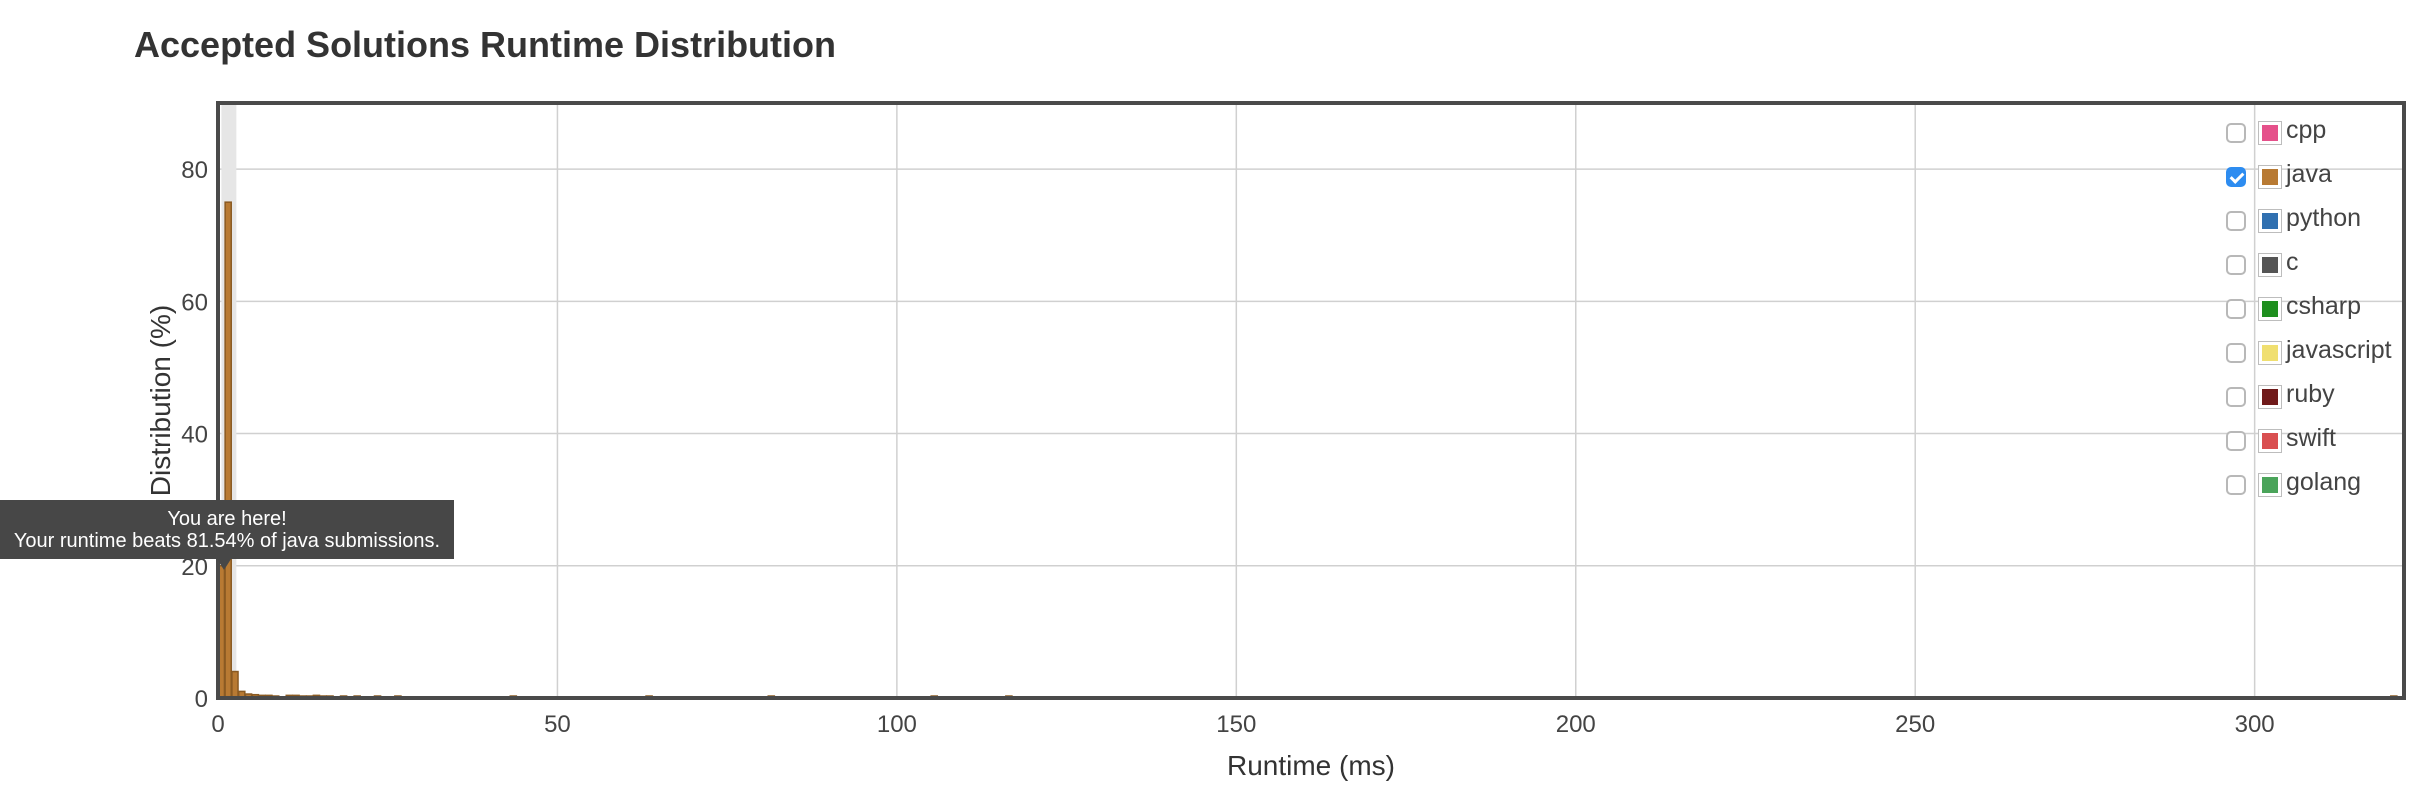 This screenshot has width=2436, height=800. I want to click on legend-label: python, so click(2324, 218).